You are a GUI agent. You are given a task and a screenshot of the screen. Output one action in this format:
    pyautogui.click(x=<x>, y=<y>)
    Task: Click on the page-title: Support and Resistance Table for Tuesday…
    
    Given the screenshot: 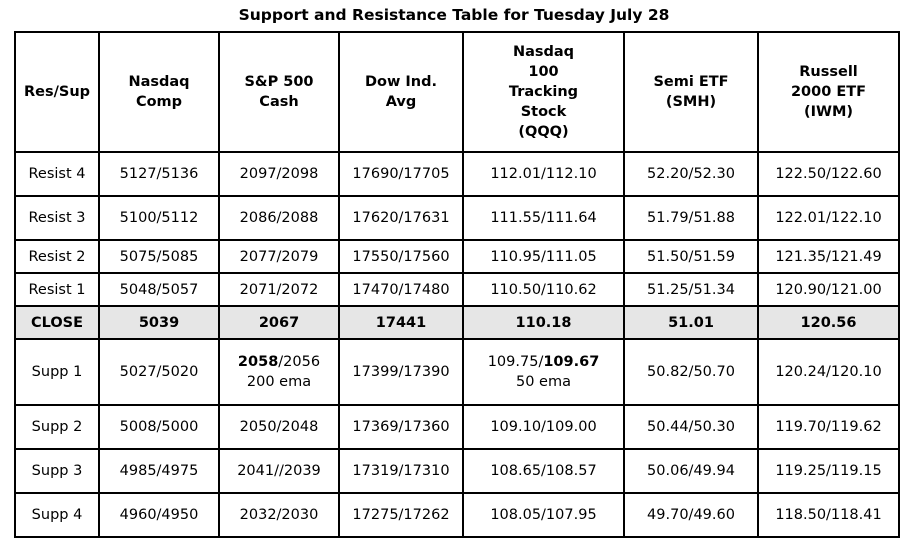 What is the action you would take?
    pyautogui.click(x=454, y=15)
    